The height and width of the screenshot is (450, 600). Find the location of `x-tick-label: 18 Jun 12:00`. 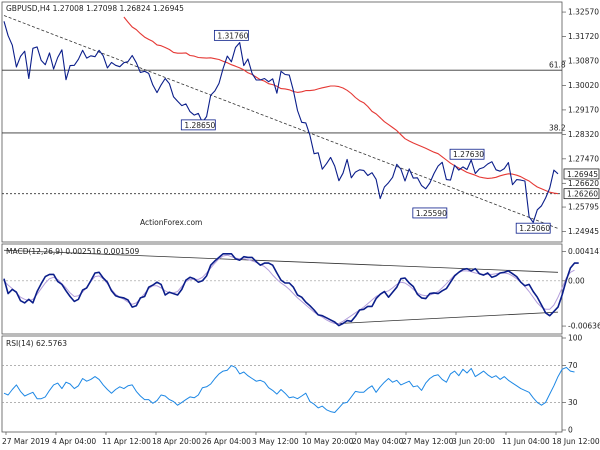

x-tick-label: 18 Jun 12:00 is located at coordinates (576, 441).